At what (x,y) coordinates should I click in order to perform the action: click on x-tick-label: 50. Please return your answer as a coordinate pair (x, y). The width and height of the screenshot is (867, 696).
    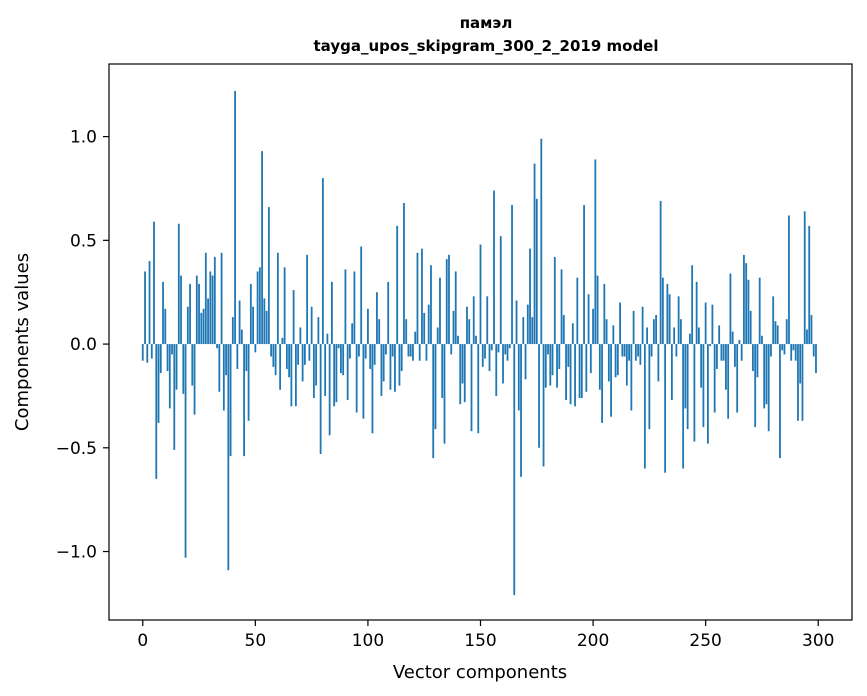
    Looking at the image, I should click on (256, 641).